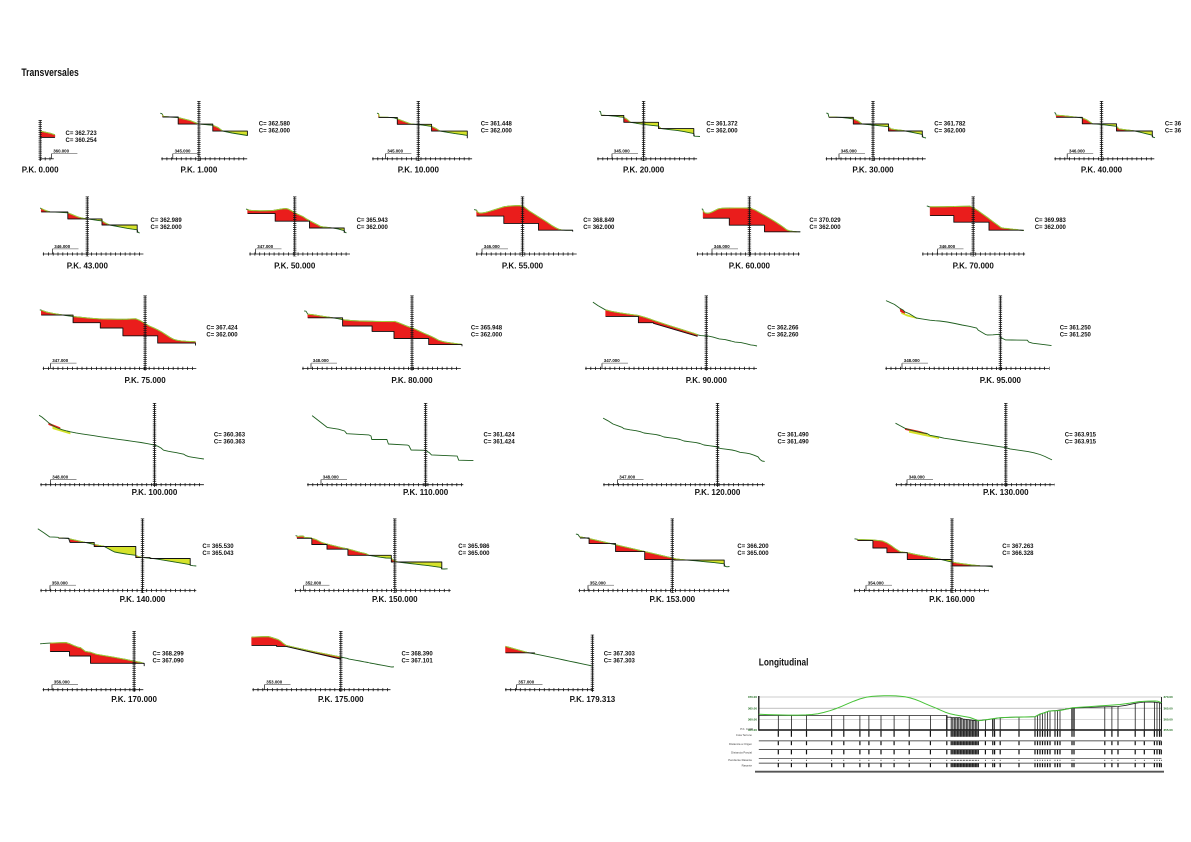 This screenshot has width=1191, height=842. Describe the element at coordinates (474, 547) in the screenshot. I see `svg-text: C= 365.986` at that location.